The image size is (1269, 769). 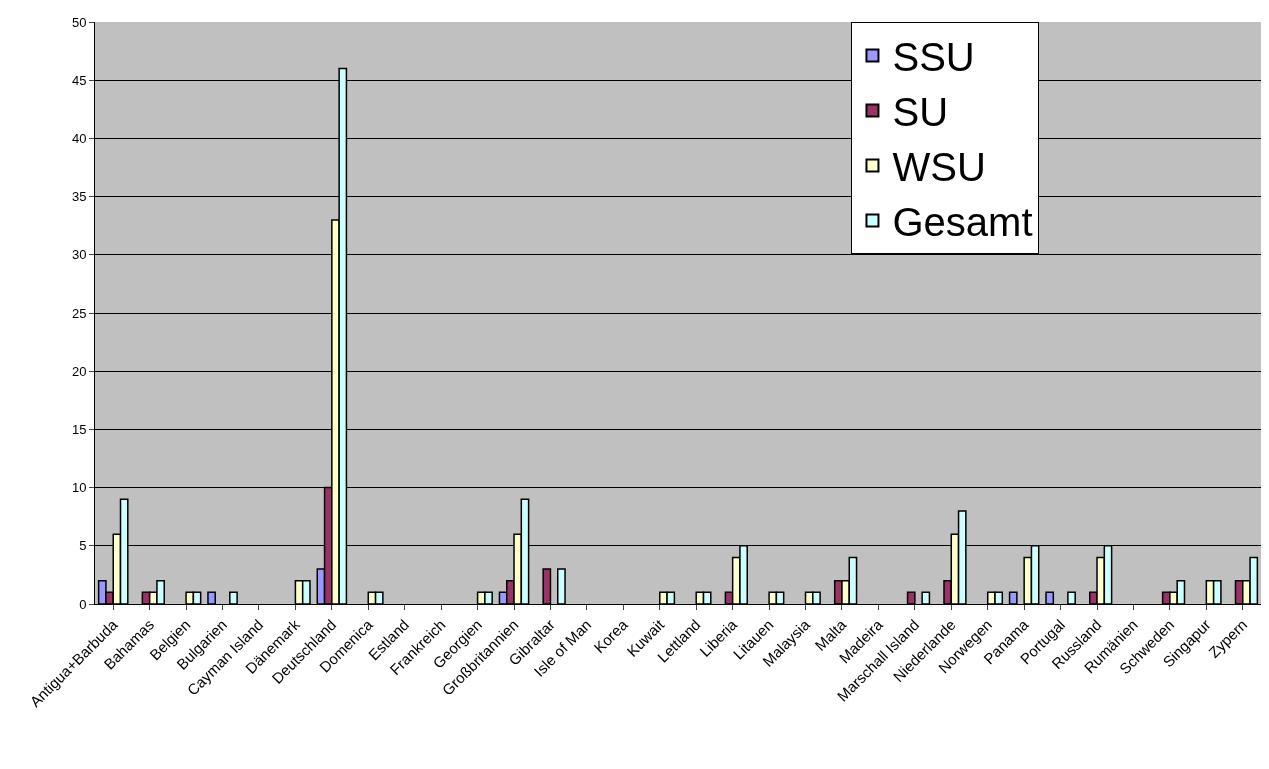 I want to click on legend-label: SSU, so click(x=933, y=57).